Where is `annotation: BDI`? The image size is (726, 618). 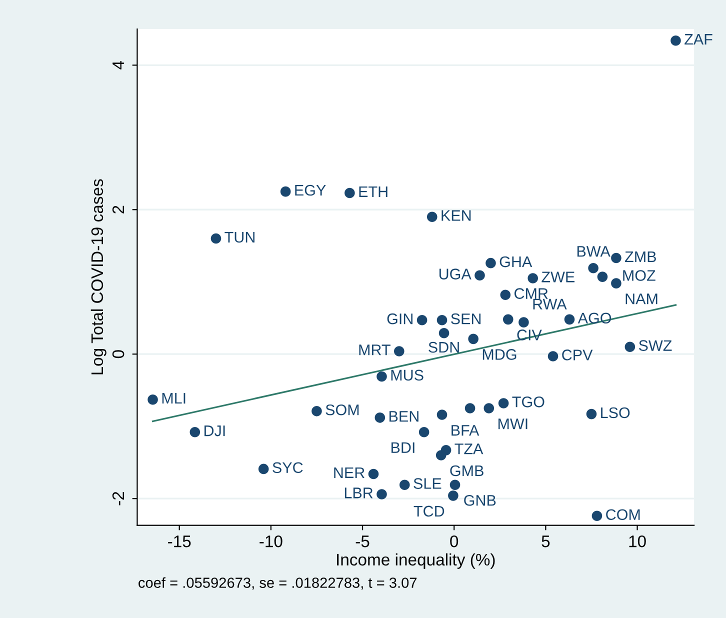
annotation: BDI is located at coordinates (403, 447).